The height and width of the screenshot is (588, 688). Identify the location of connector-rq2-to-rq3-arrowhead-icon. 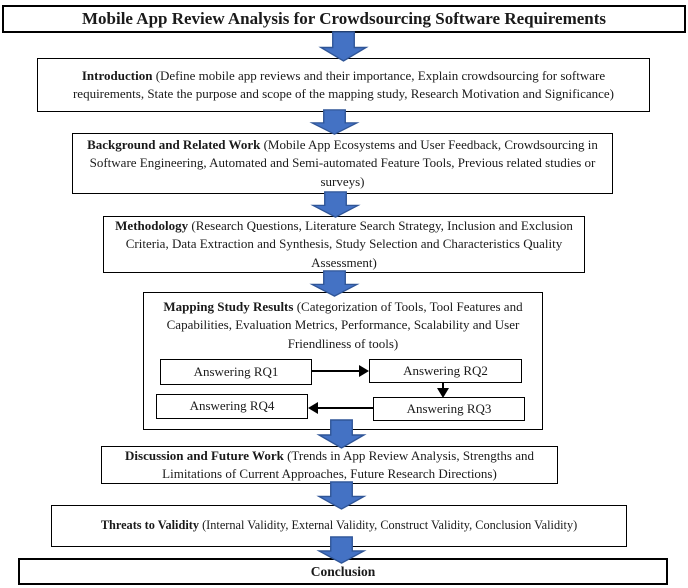
(443, 393).